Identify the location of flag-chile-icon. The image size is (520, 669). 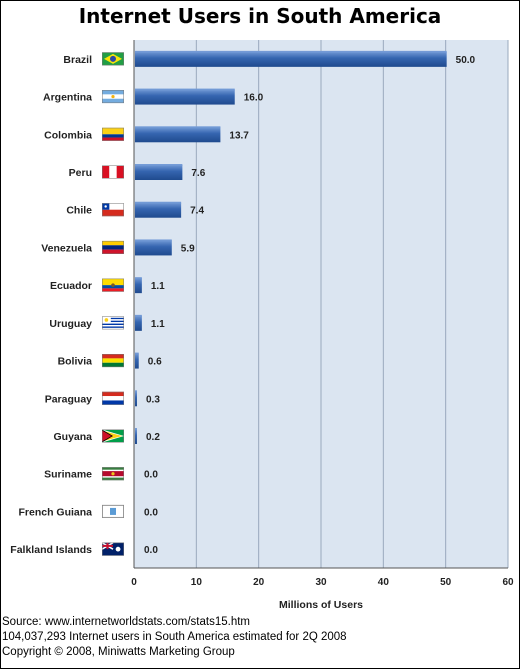
(113, 210).